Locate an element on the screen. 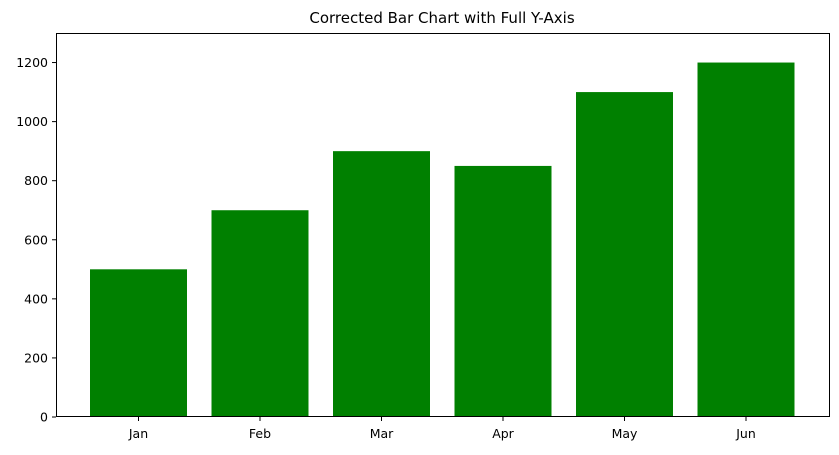 Image resolution: width=839 pixels, height=455 pixels. x-tick-label: Mar is located at coordinates (382, 433).